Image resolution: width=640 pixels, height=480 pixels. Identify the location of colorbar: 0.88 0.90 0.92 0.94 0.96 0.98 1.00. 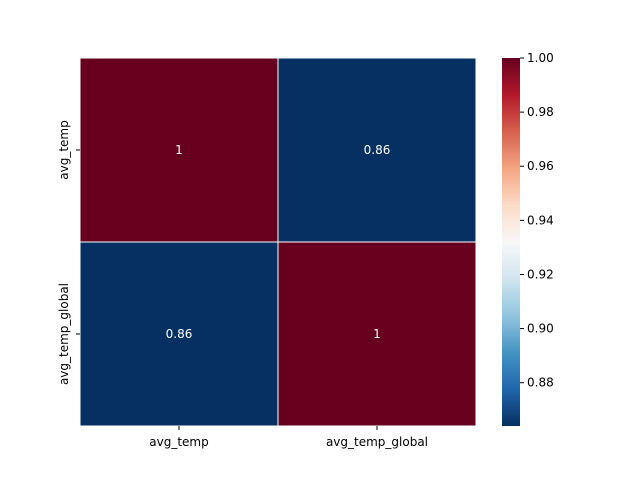
(528, 238).